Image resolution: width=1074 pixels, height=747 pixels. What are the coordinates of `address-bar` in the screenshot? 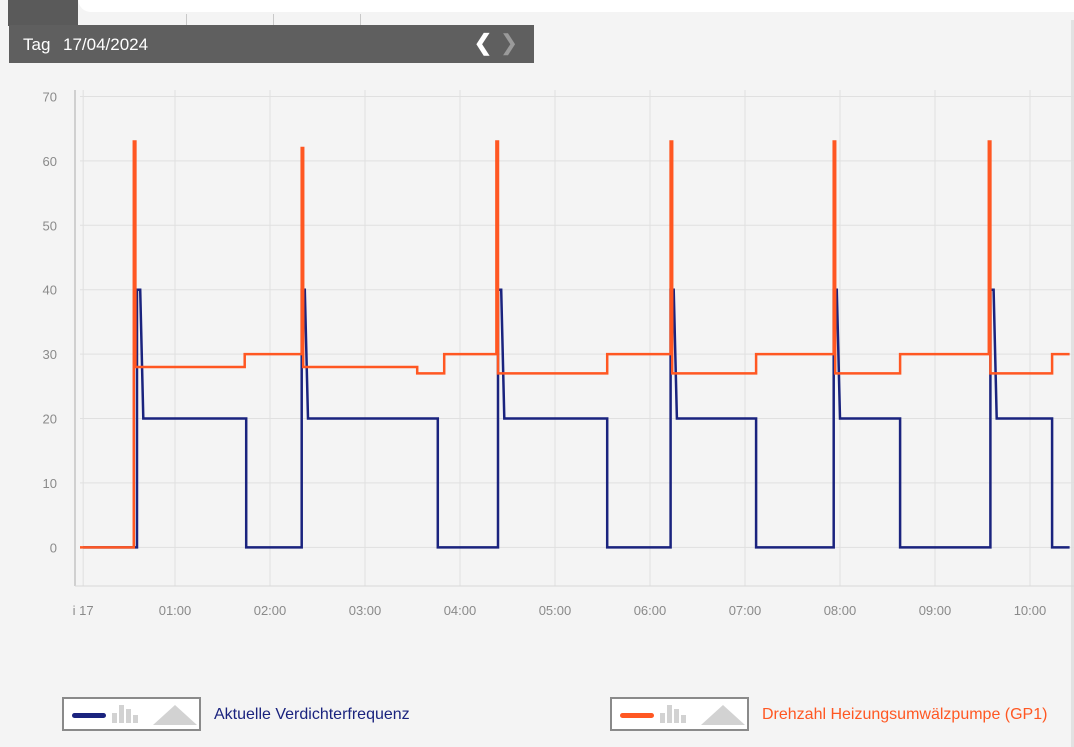 It's located at (576, 6).